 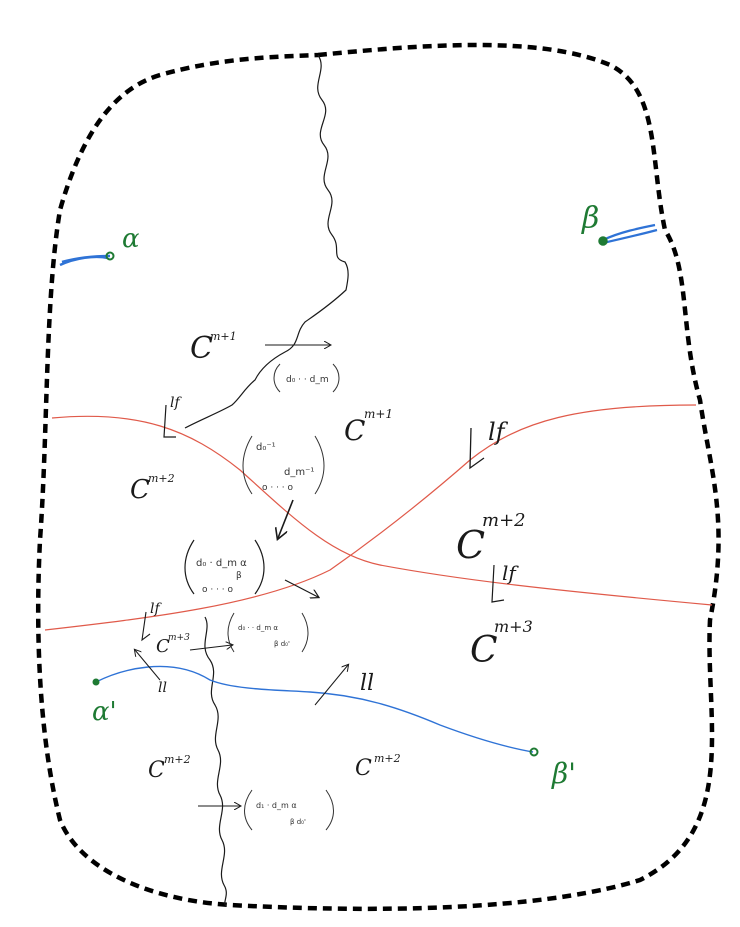 What do you see at coordinates (258, 628) in the screenshot?
I see `svg-text: d₀ · · d_m α` at bounding box center [258, 628].